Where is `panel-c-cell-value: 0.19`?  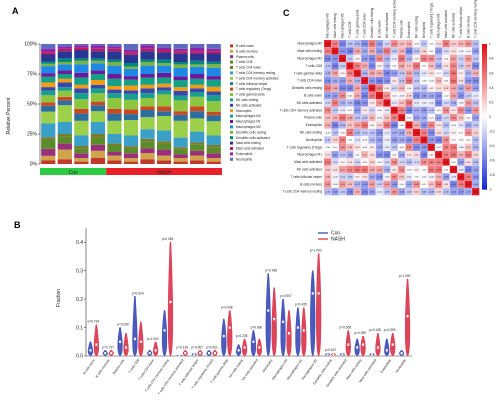
panel-c-cell-value: 0.19 is located at coordinates (372, 163).